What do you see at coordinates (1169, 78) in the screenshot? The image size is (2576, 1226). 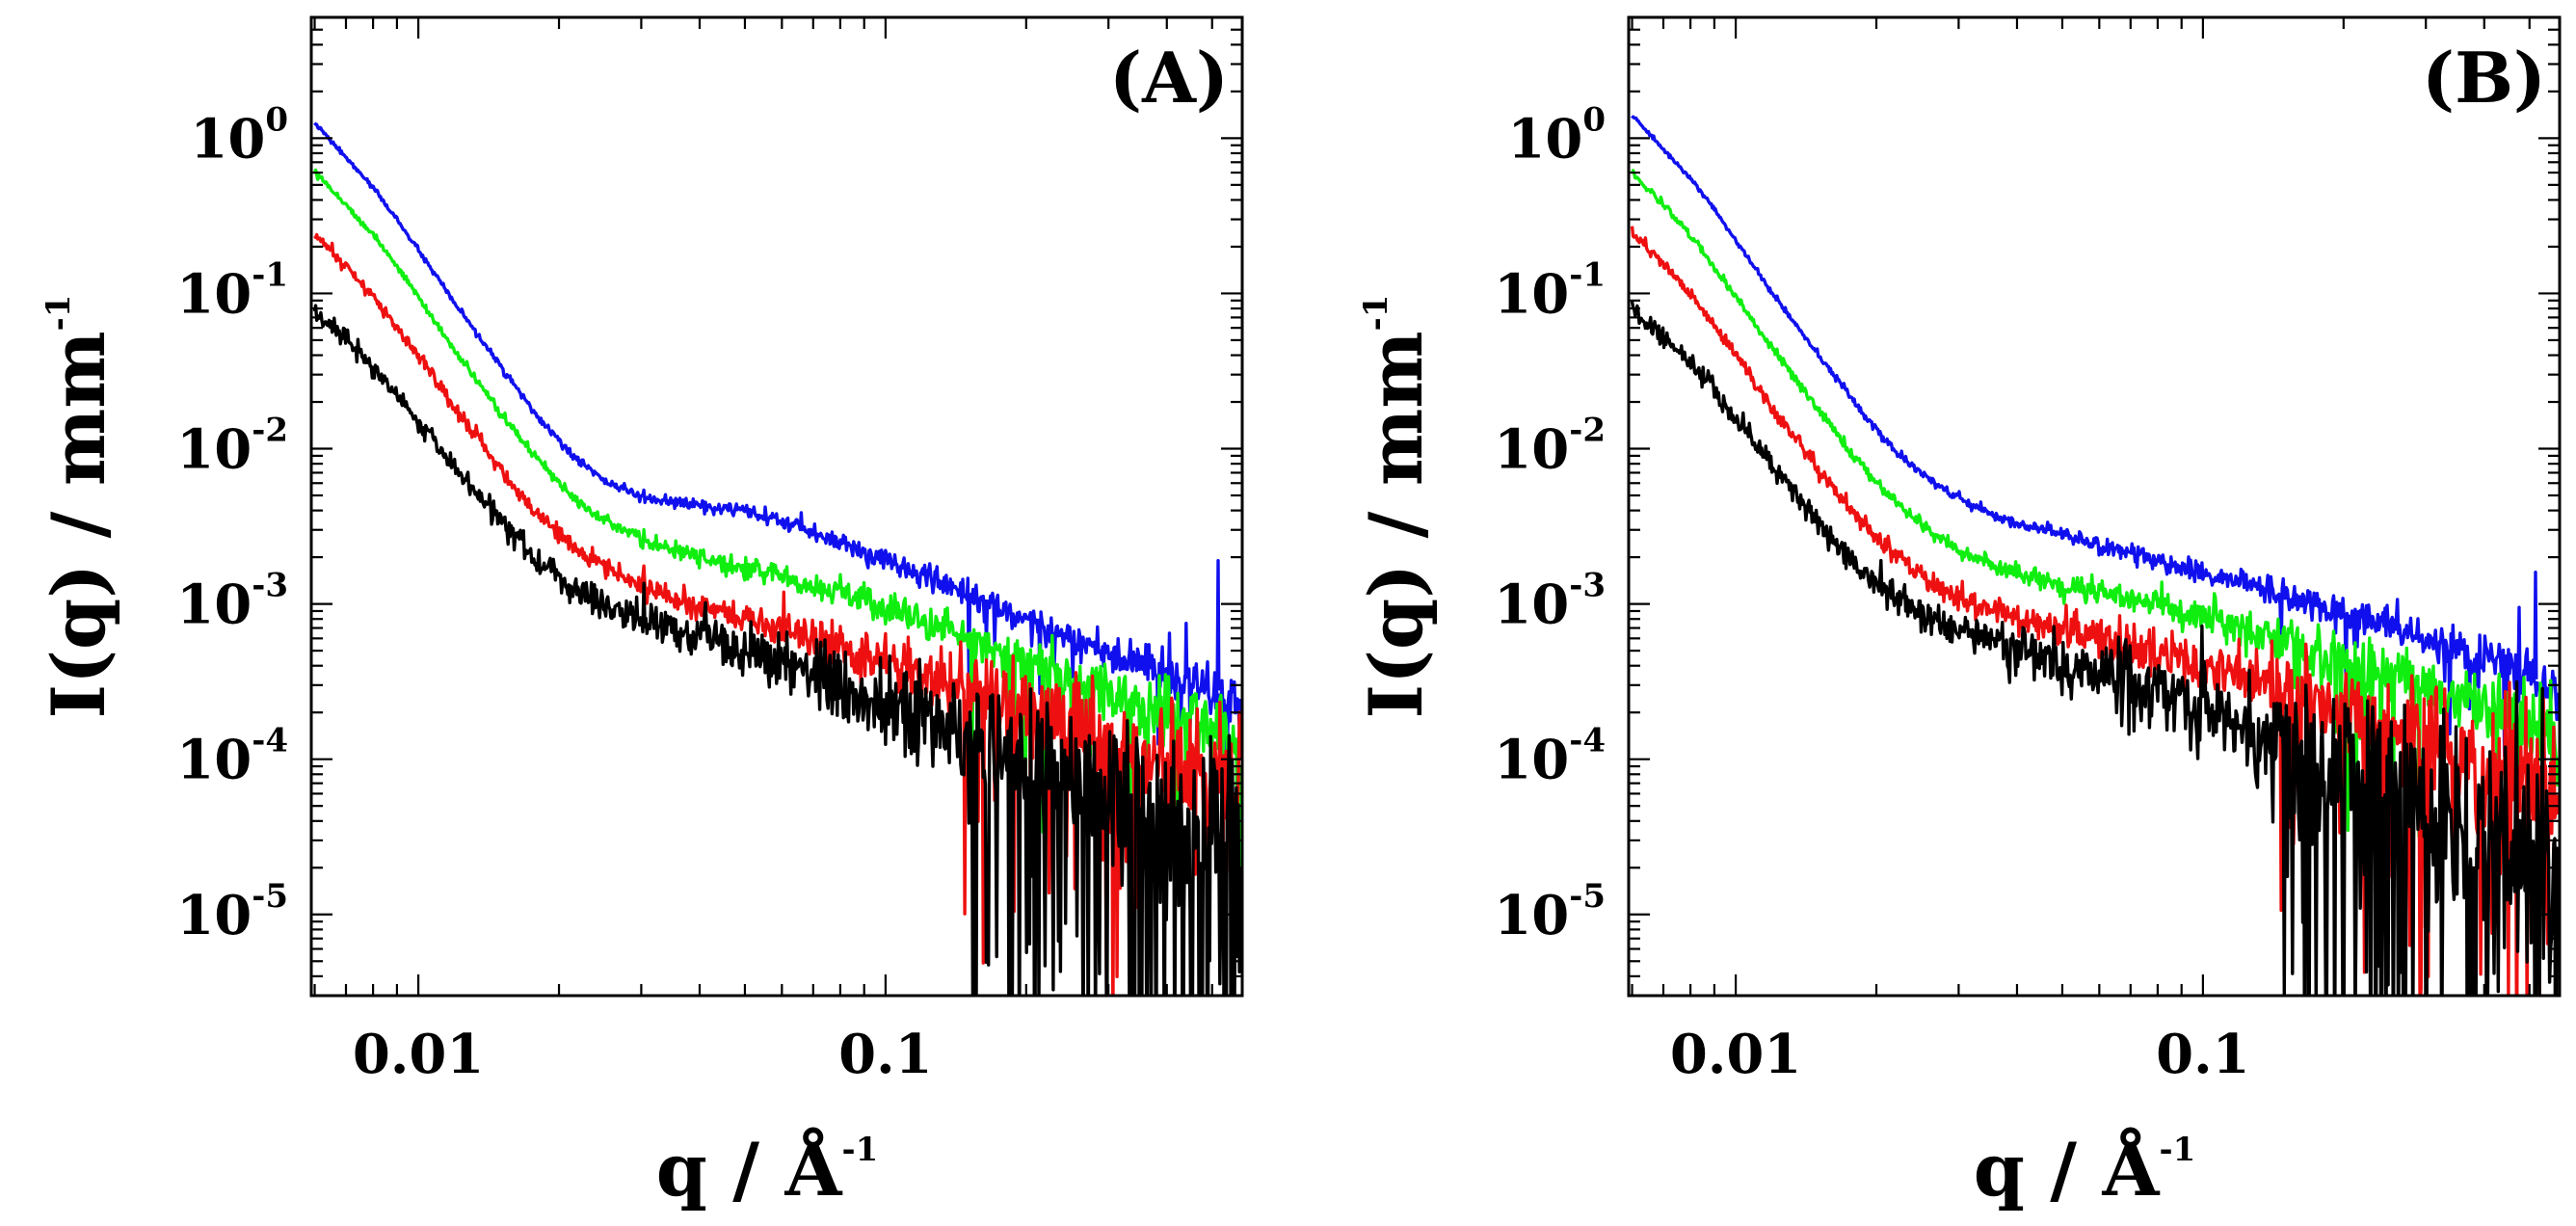 I see `panel-label: (A)` at bounding box center [1169, 78].